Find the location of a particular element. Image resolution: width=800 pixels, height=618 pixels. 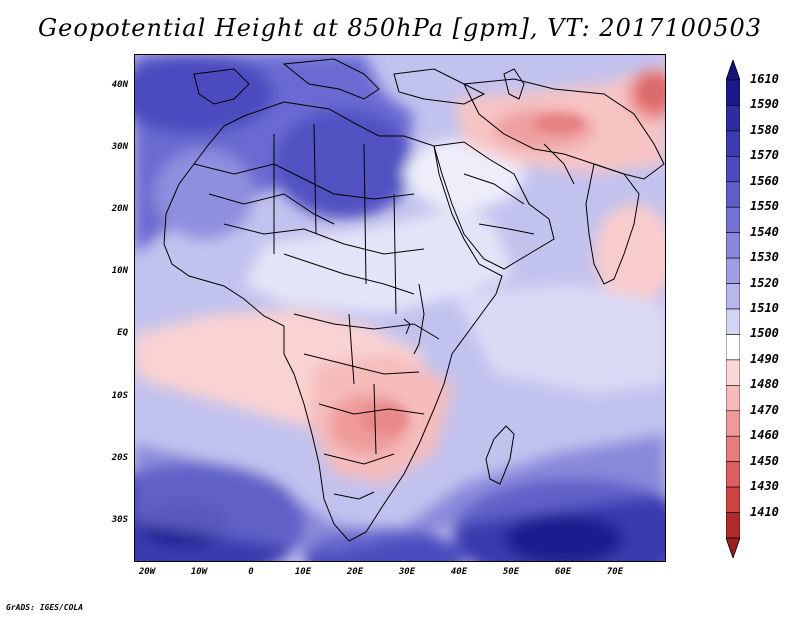

colorbar-label: 1520 is located at coordinates (764, 282).